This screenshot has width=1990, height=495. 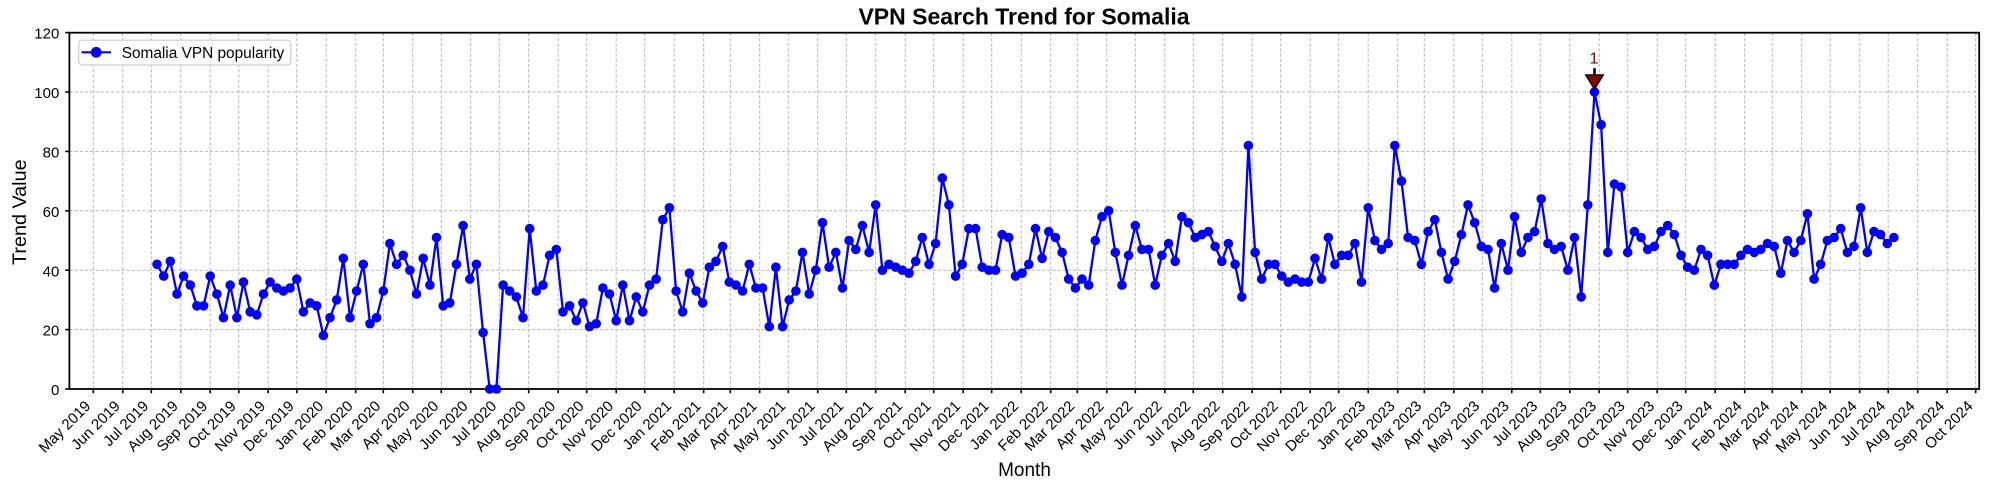 I want to click on svg-text: VPN Search Trend for Somalia, so click(x=1023, y=16).